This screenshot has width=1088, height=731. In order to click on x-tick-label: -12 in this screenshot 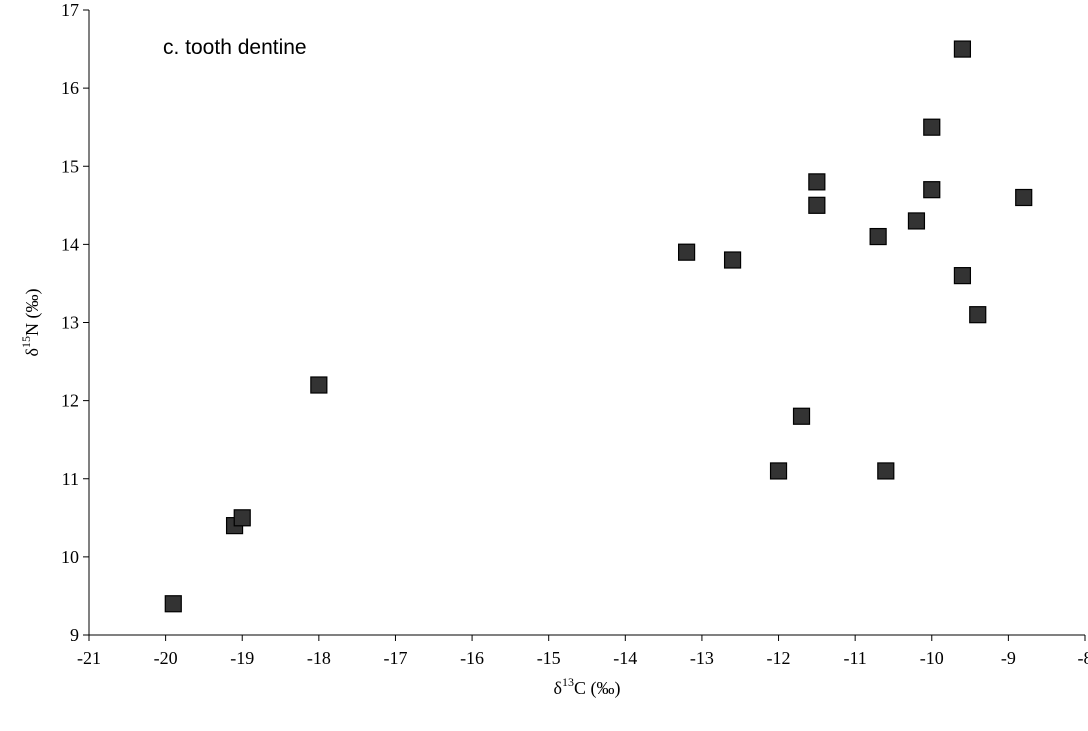, I will do `click(779, 658)`.